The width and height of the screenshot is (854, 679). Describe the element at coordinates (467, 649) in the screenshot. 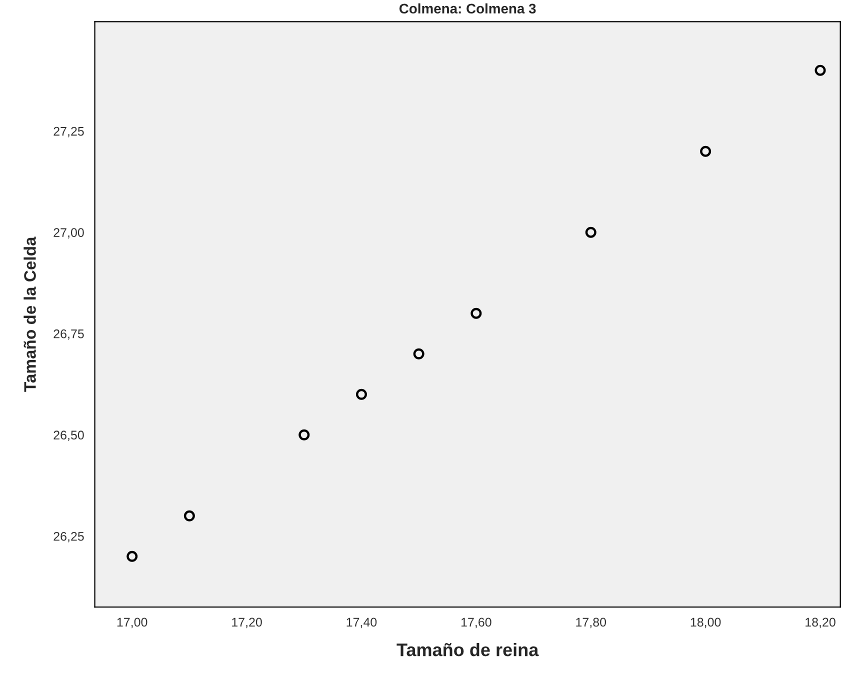

I see `x-axis-title: Tamaño de reina` at that location.